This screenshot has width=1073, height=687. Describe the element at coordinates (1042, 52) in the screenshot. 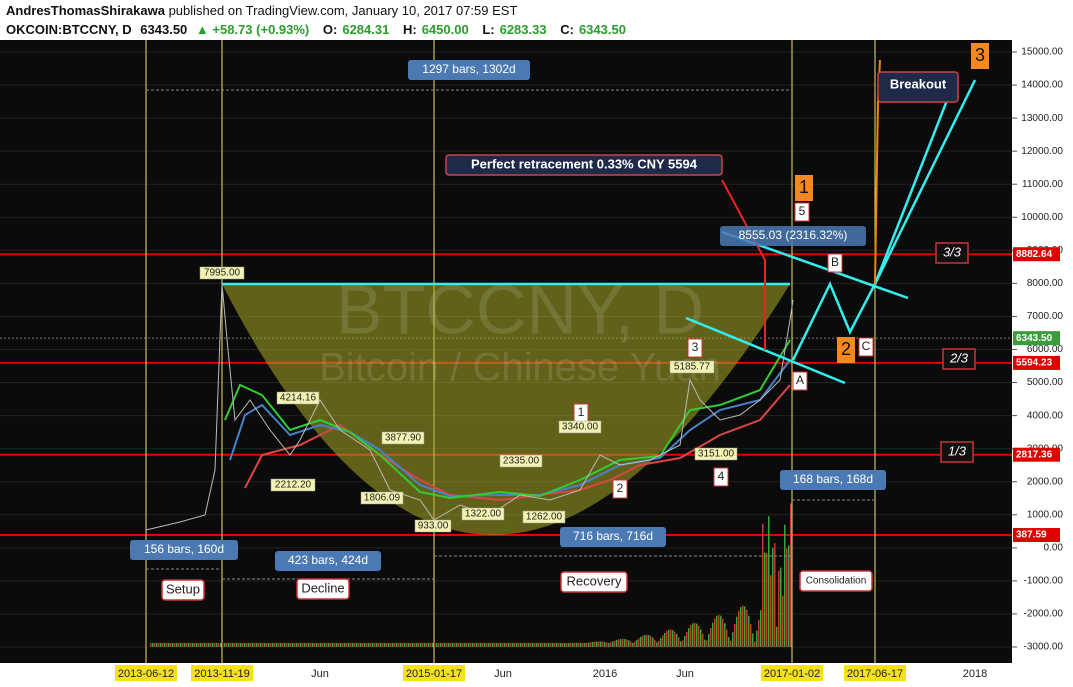

I see `price-tick-label: 15000.00` at that location.